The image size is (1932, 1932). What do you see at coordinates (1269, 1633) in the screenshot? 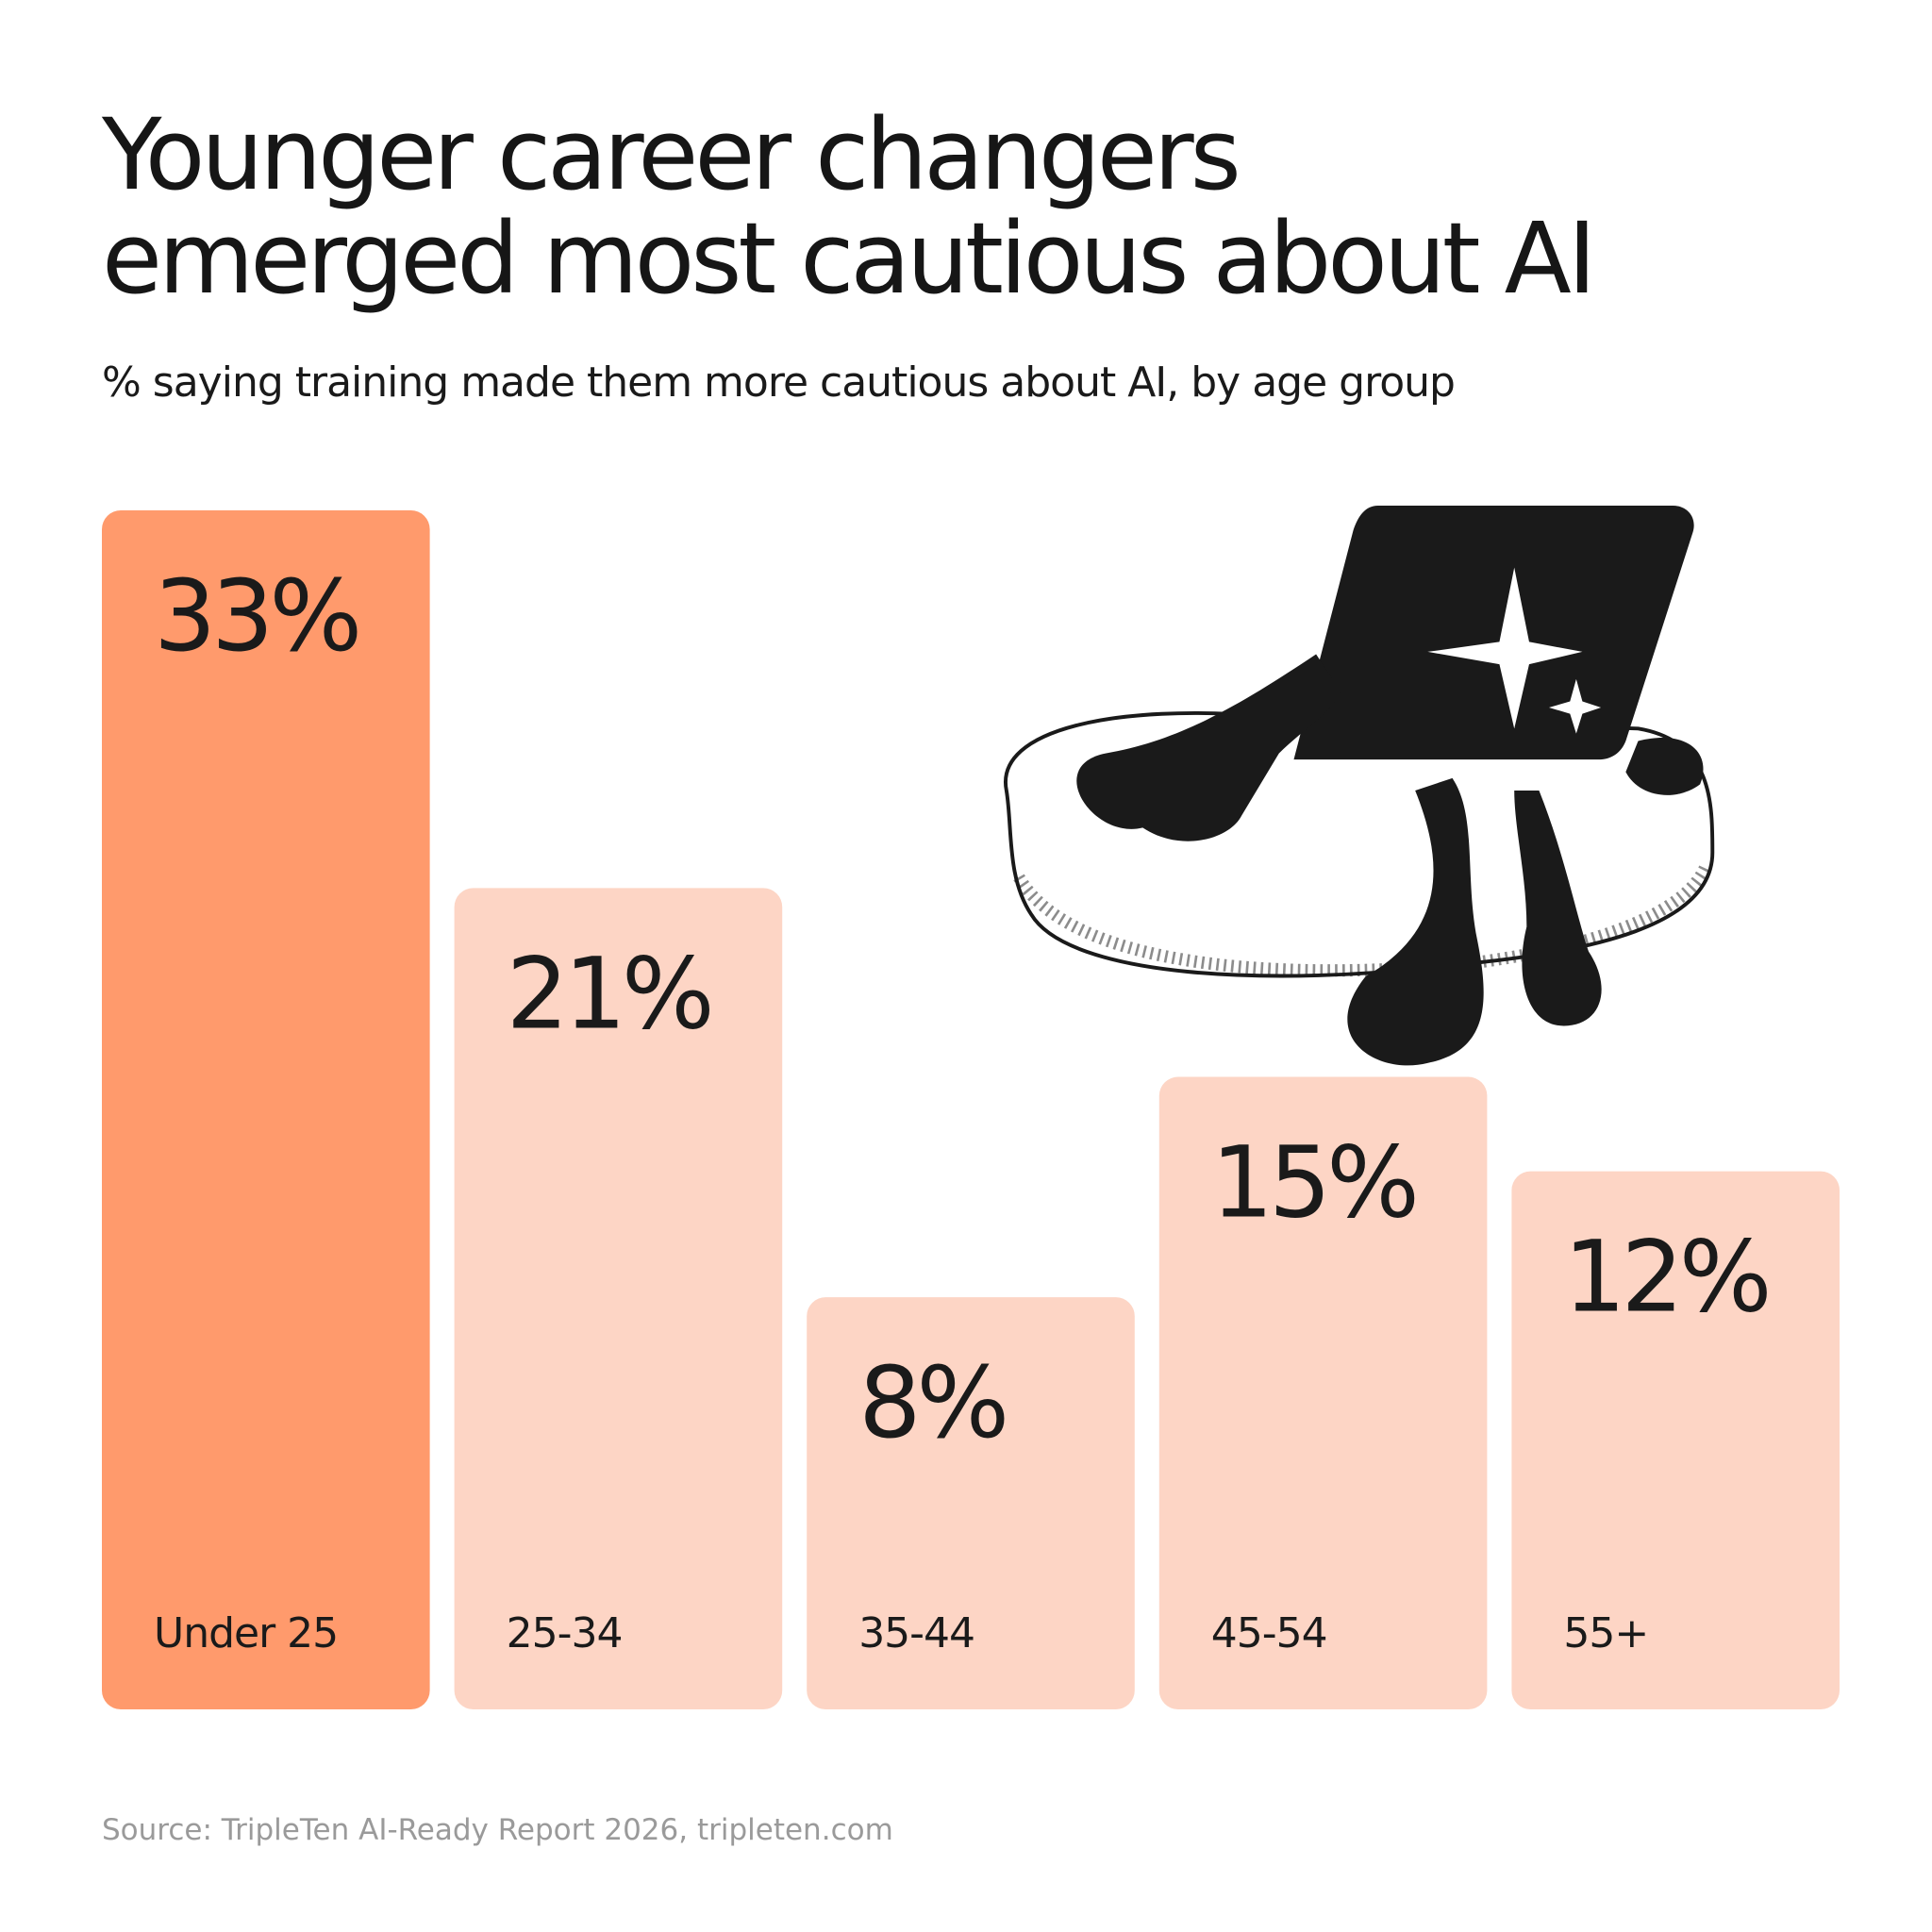
I see `category-label: 45-54` at bounding box center [1269, 1633].